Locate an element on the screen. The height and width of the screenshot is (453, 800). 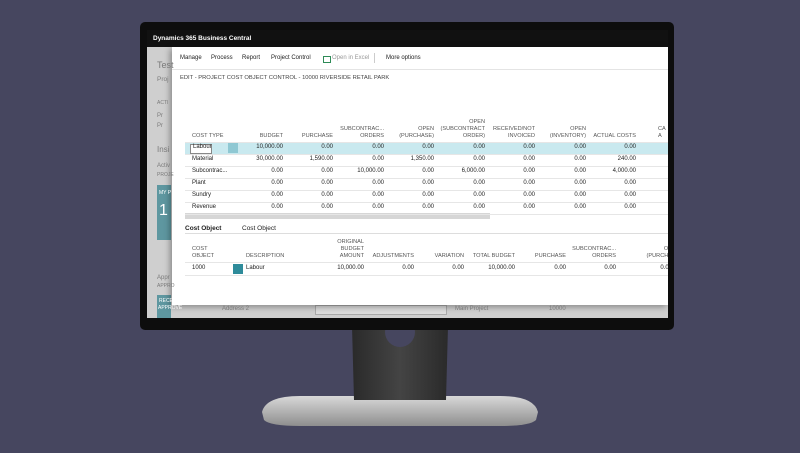
stand-neck is located at coordinates (400, 363).